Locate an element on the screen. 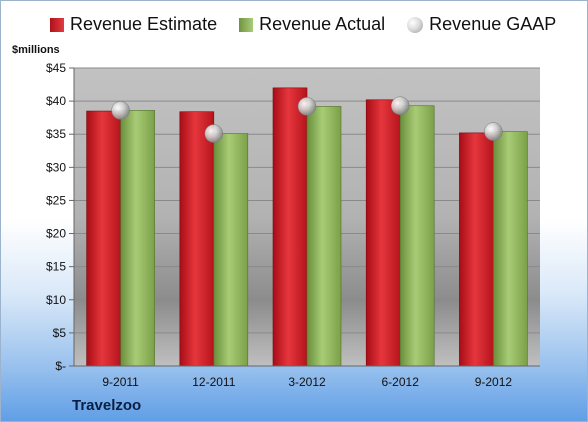 This screenshot has width=588, height=422. y-tick-label: $40 is located at coordinates (56, 101).